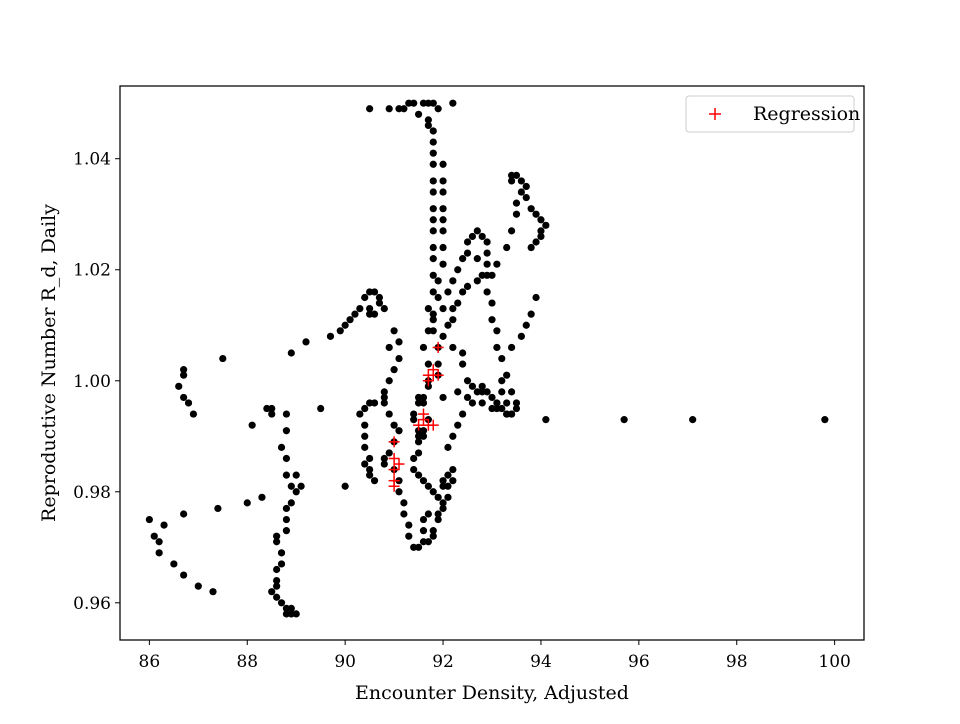  I want to click on legend-label-regression: Regression, so click(806, 114).